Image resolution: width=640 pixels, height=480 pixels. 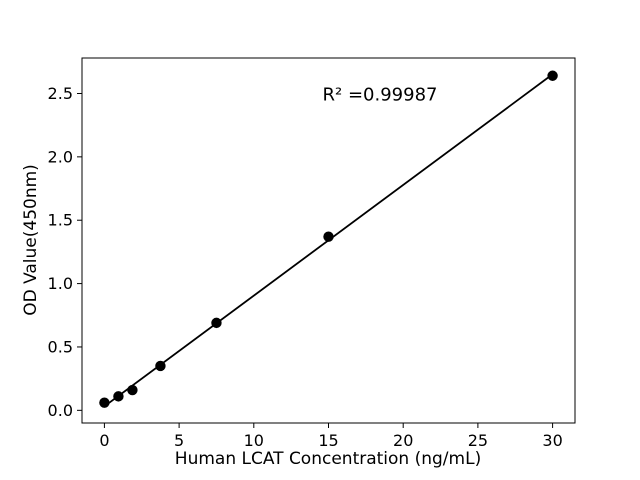 What do you see at coordinates (328, 440) in the screenshot?
I see `x-tick-label: 15` at bounding box center [328, 440].